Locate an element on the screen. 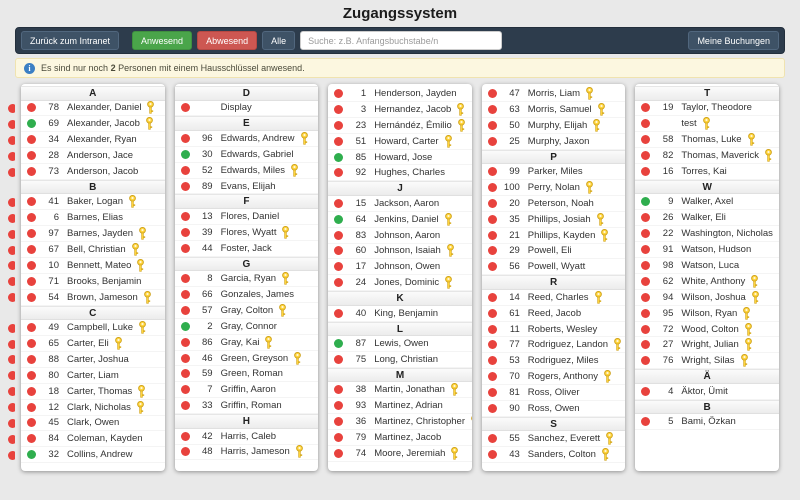 The width and height of the screenshot is (800, 500). person-row: 87 Lewis, Owen is located at coordinates (400, 344).